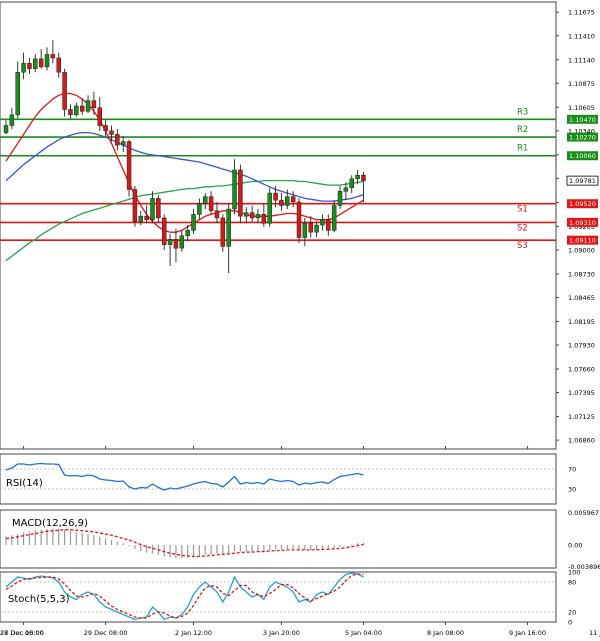  I want to click on rsi-tick-label: 30, so click(572, 490).